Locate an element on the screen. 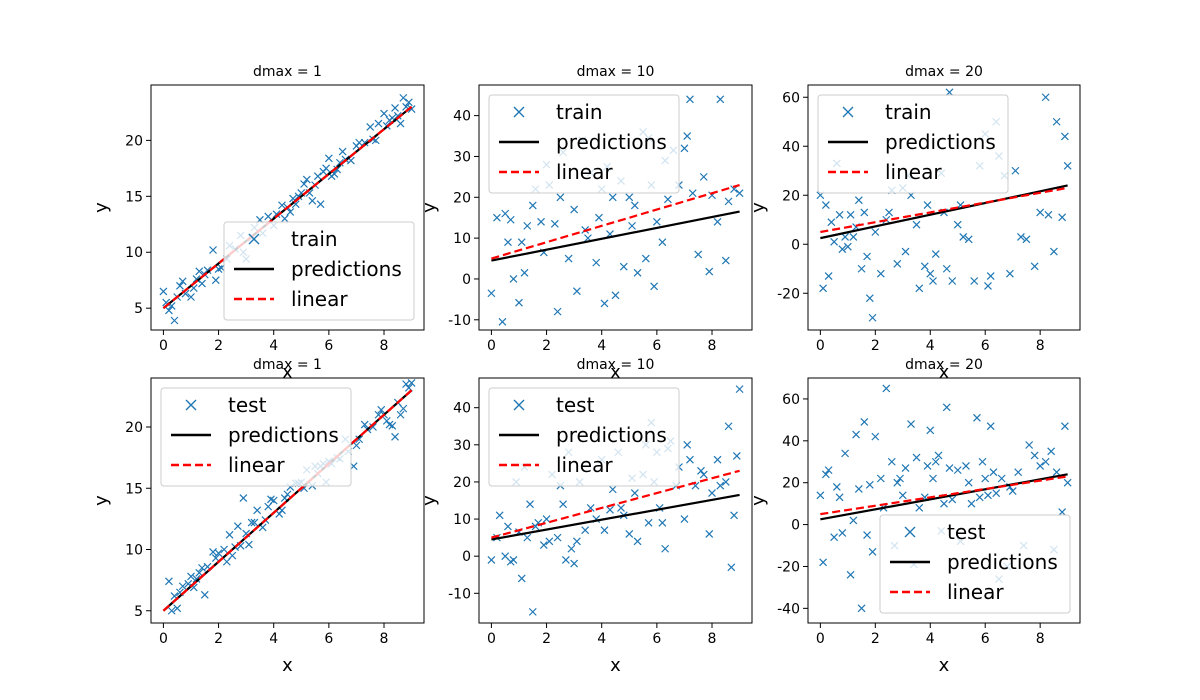 The image size is (1200, 700). predictions-line is located at coordinates (615, 517).